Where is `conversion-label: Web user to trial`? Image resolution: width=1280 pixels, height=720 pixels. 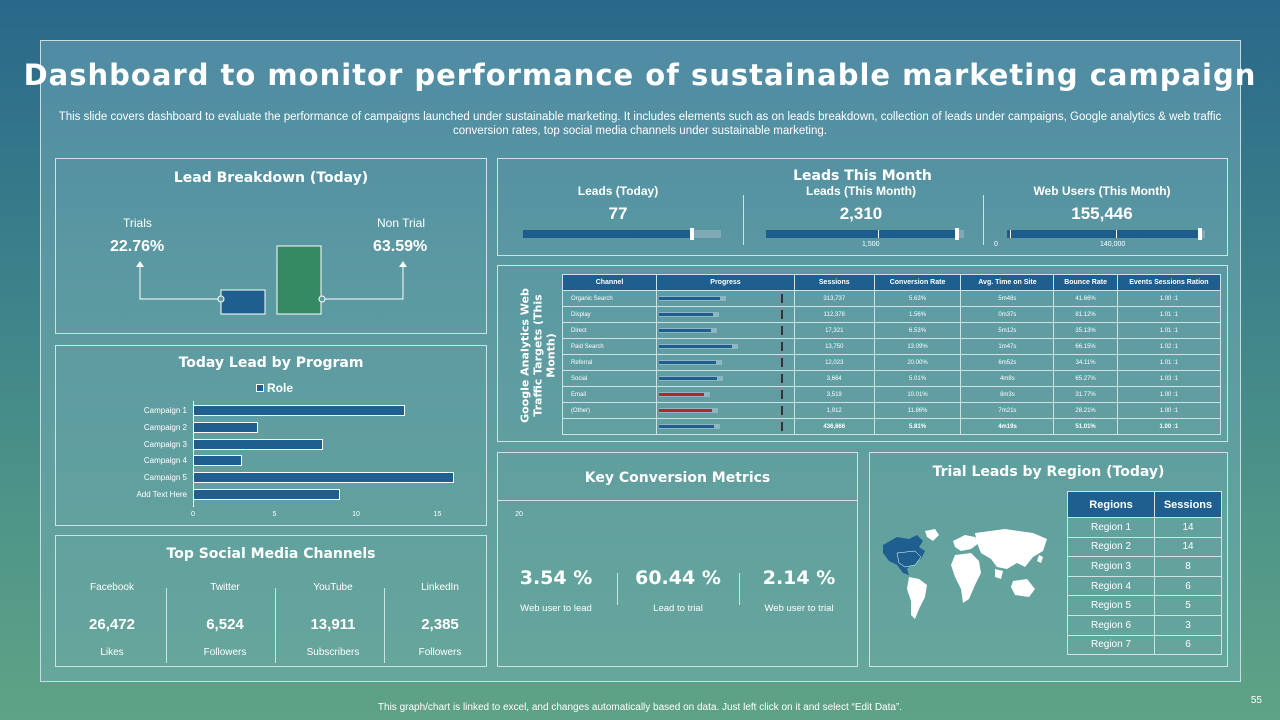
conversion-label: Web user to trial is located at coordinates (799, 608).